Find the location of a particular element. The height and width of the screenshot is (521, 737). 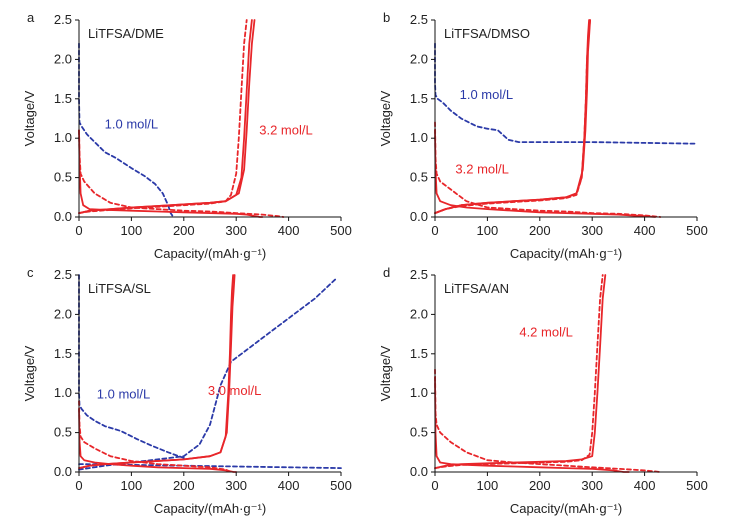

system-label: LiTFSA/AN is located at coordinates (476, 288).